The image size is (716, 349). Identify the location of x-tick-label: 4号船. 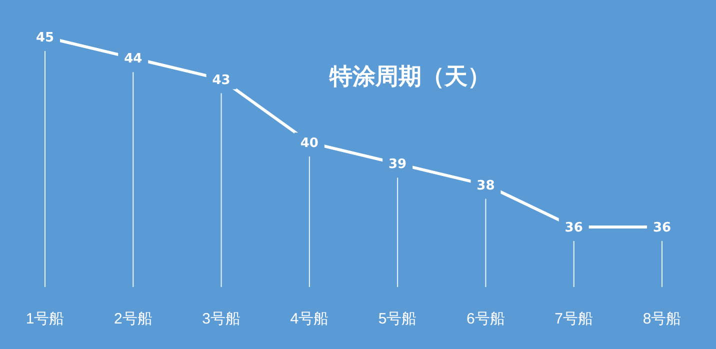
(309, 319).